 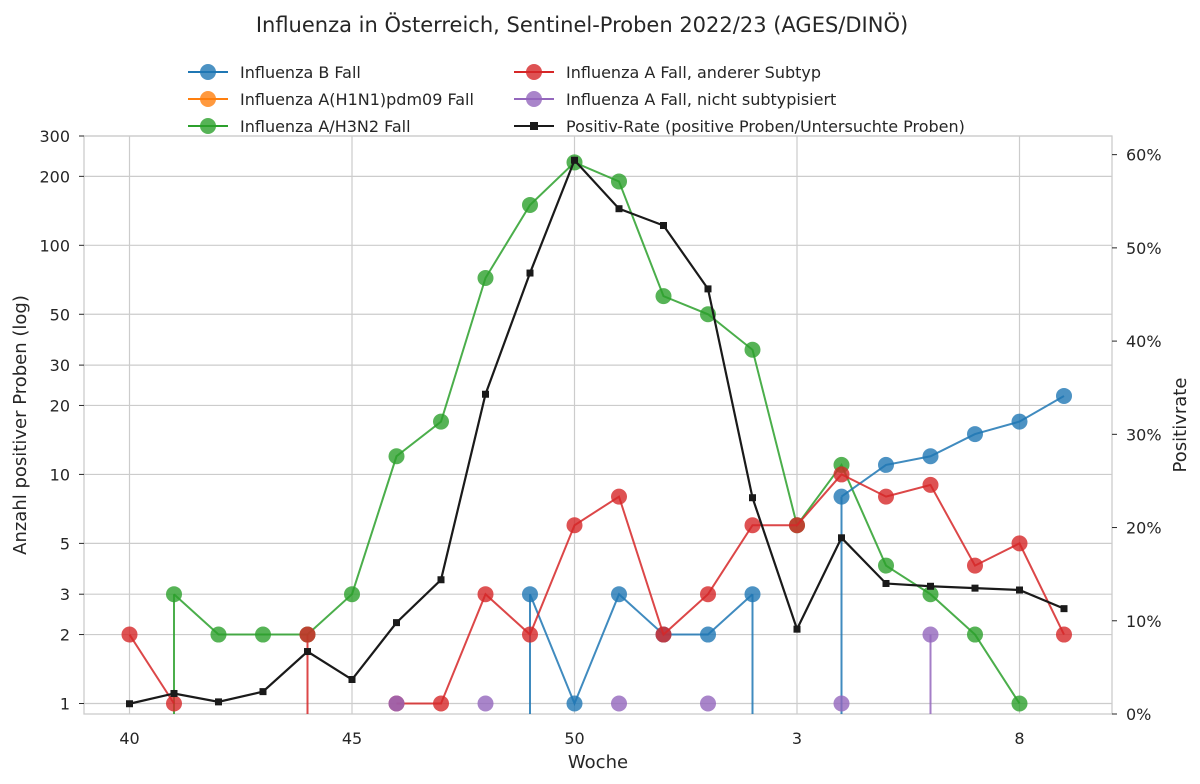 I want to click on x-axis: 40 45 50 3 8, so click(x=571, y=738).